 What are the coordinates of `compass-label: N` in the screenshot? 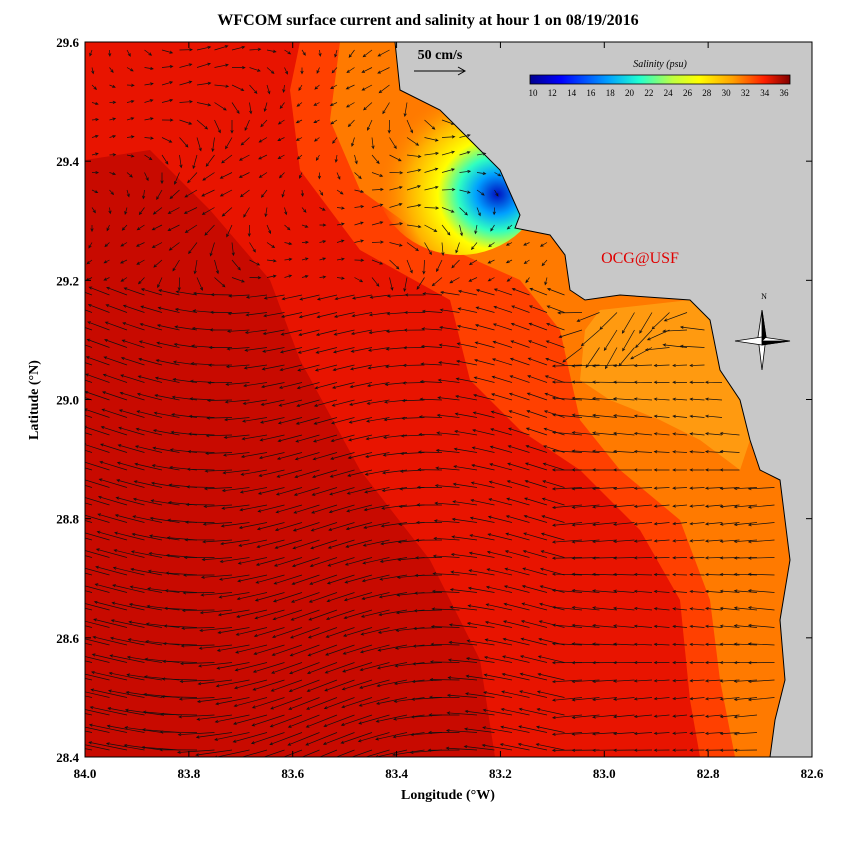 It's located at (764, 296).